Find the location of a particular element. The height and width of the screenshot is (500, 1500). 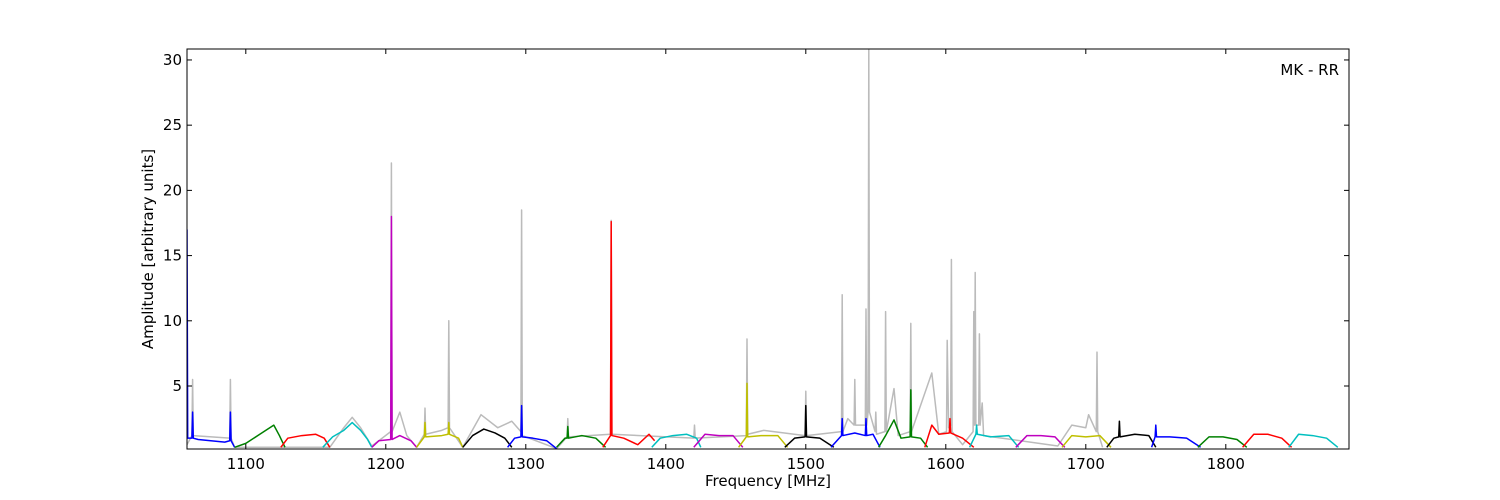

x-tick-label: 1400 is located at coordinates (666, 464).